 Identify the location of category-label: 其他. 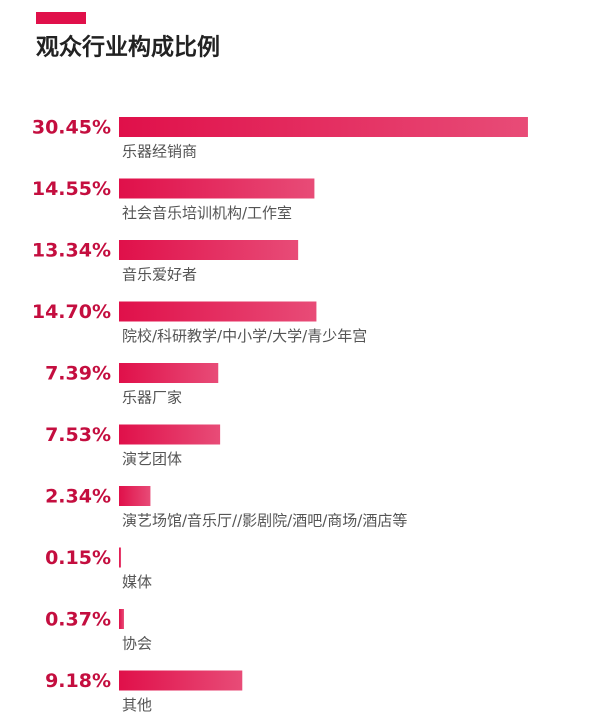
(137, 705).